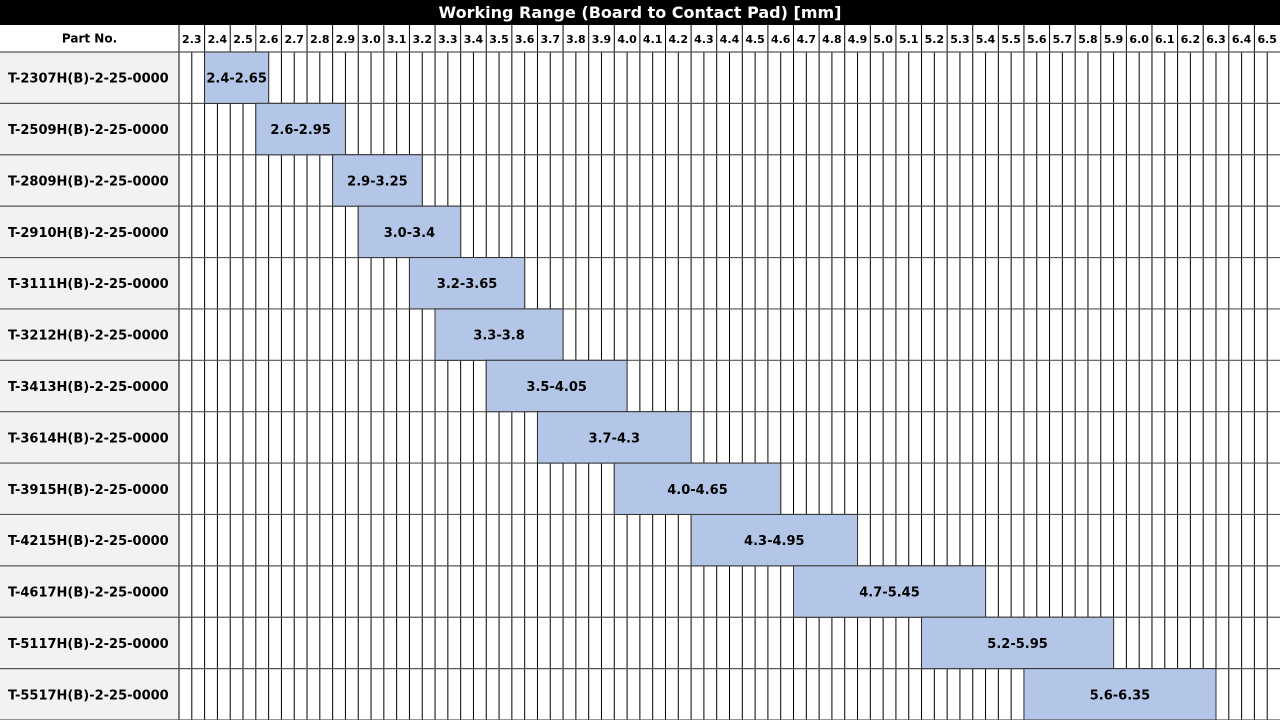 Image resolution: width=1280 pixels, height=720 pixels. I want to click on column-tick-label: 5.4, so click(986, 39).